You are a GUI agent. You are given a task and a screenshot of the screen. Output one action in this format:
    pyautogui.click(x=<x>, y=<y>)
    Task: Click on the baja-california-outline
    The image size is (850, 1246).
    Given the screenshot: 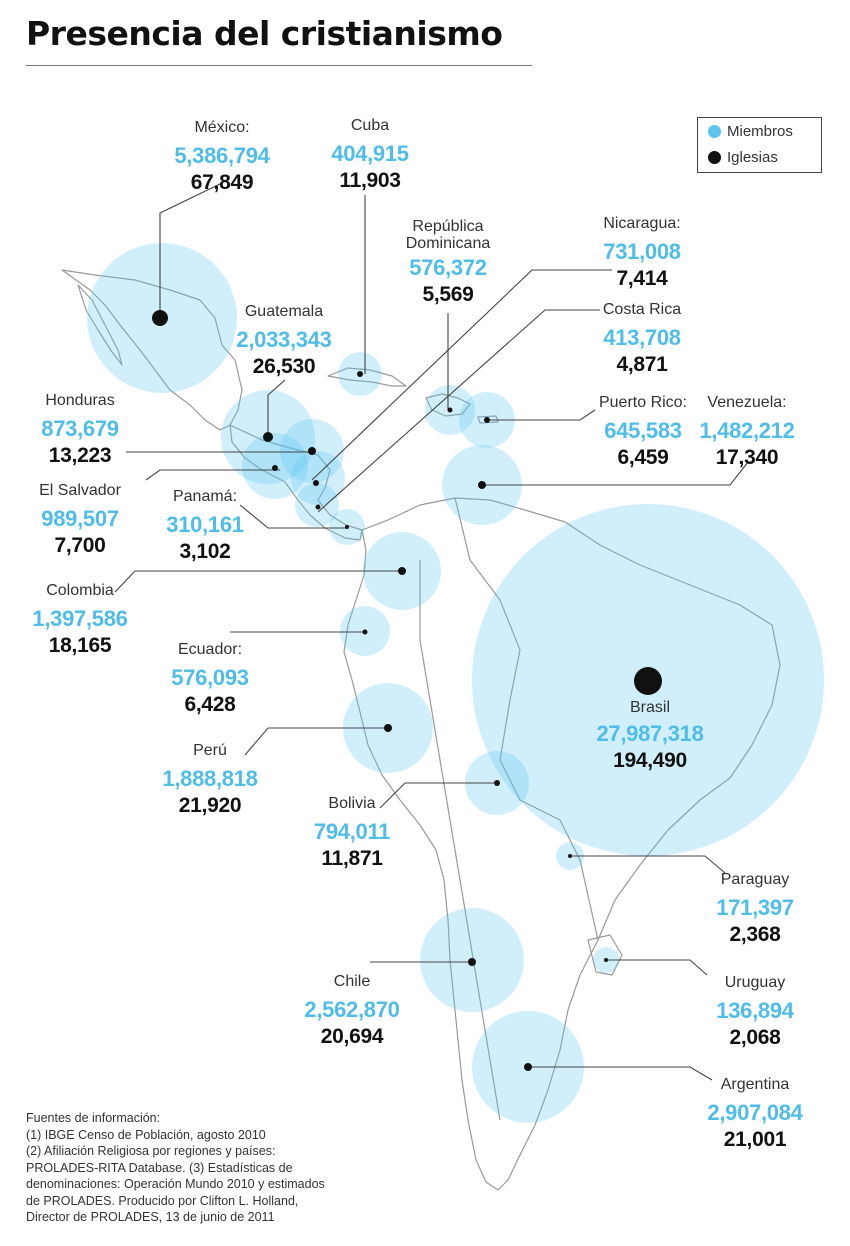 What is the action you would take?
    pyautogui.click(x=100, y=325)
    